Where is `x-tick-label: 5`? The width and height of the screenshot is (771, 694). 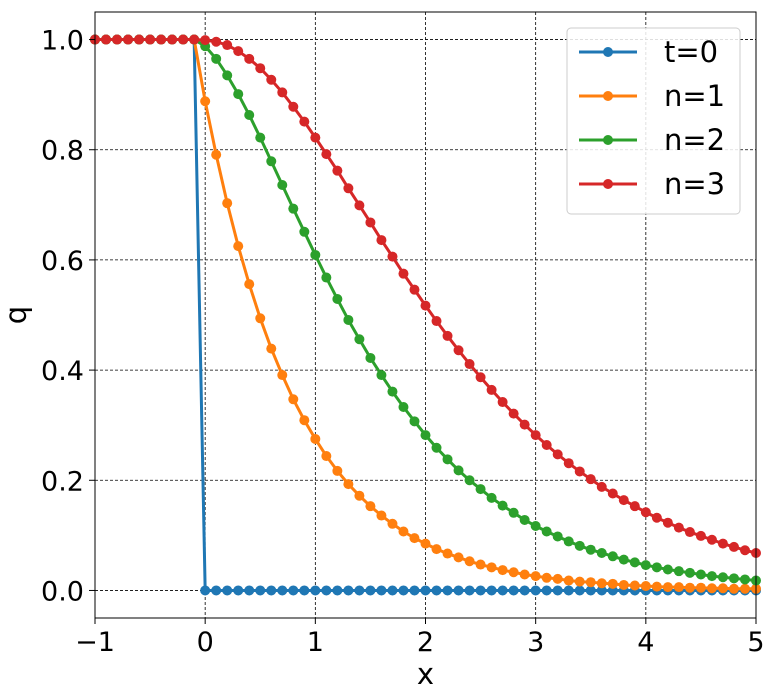
x-tick-label: 5 is located at coordinates (755, 642).